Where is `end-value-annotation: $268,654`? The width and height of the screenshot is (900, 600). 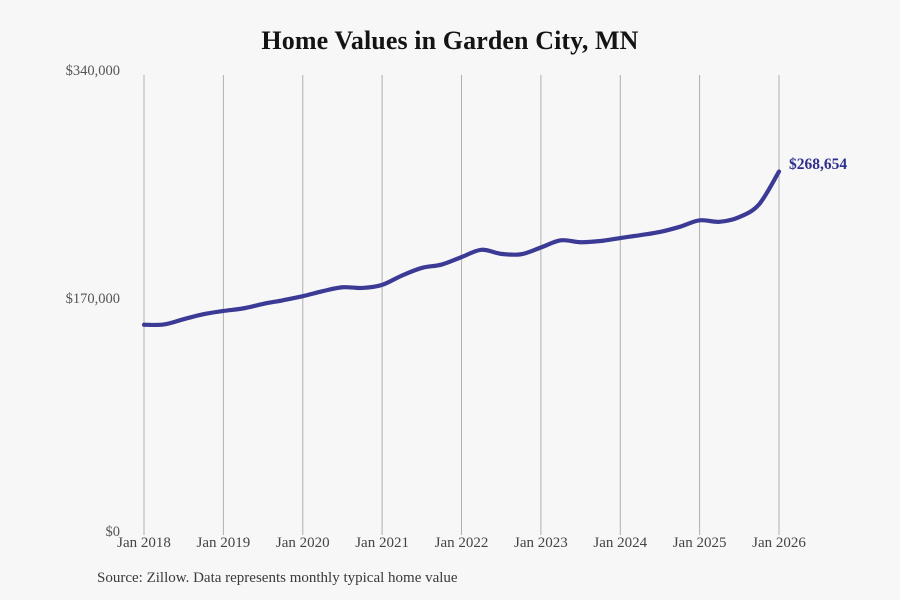
end-value-annotation: $268,654 is located at coordinates (818, 164).